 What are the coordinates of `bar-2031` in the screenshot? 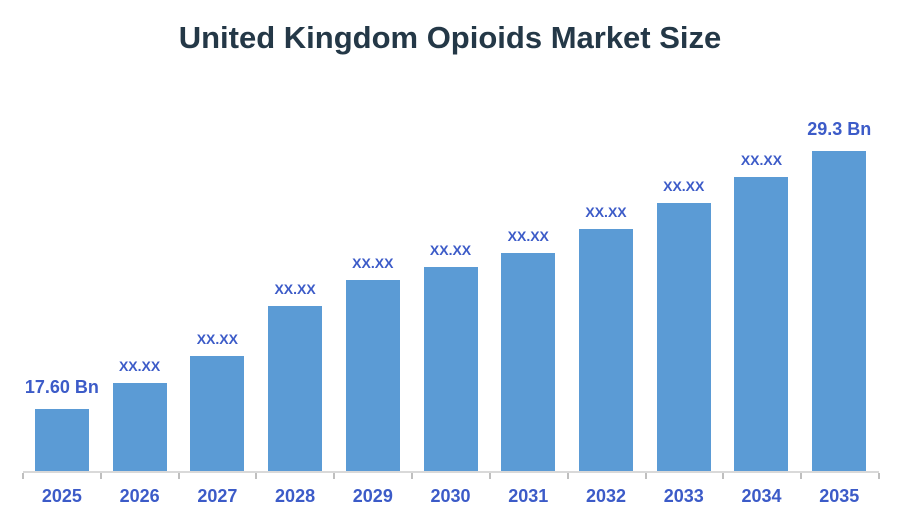 It's located at (528, 362).